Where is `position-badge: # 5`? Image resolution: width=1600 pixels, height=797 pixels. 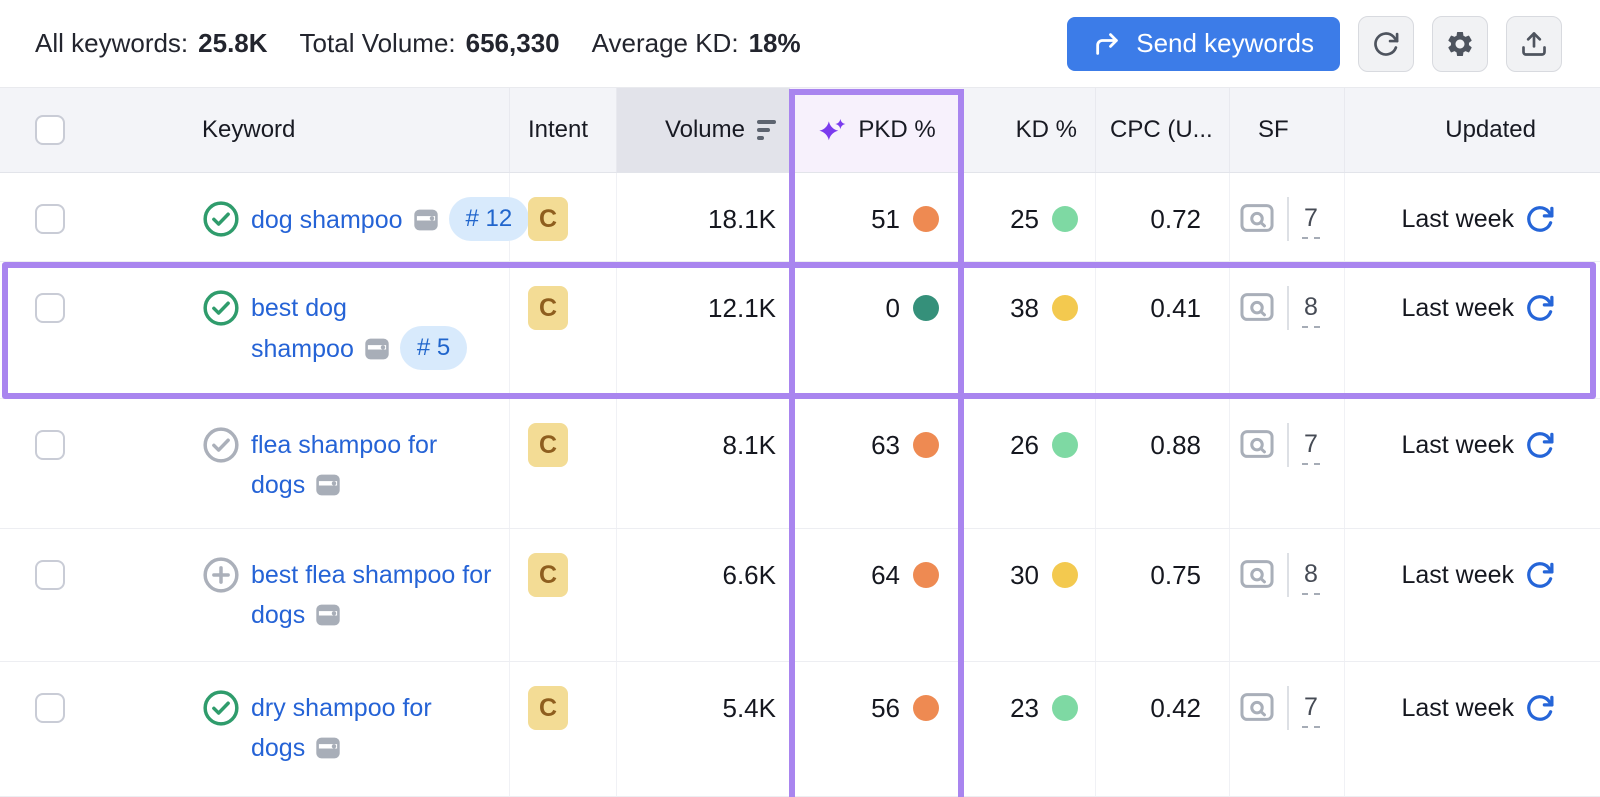
position-badge: # 5 is located at coordinates (433, 348).